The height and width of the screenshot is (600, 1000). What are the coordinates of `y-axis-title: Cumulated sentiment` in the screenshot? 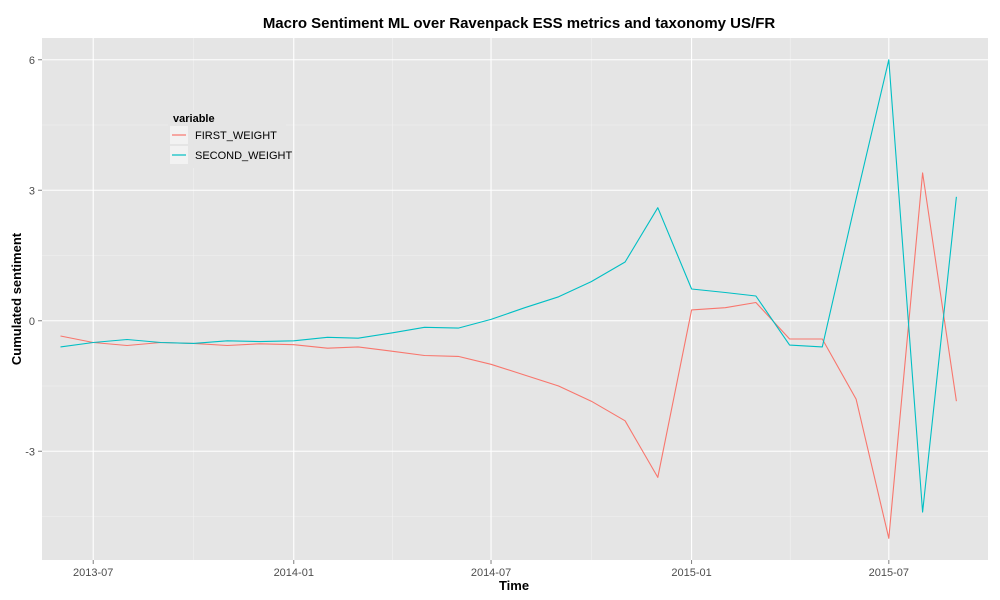 It's located at (16, 298).